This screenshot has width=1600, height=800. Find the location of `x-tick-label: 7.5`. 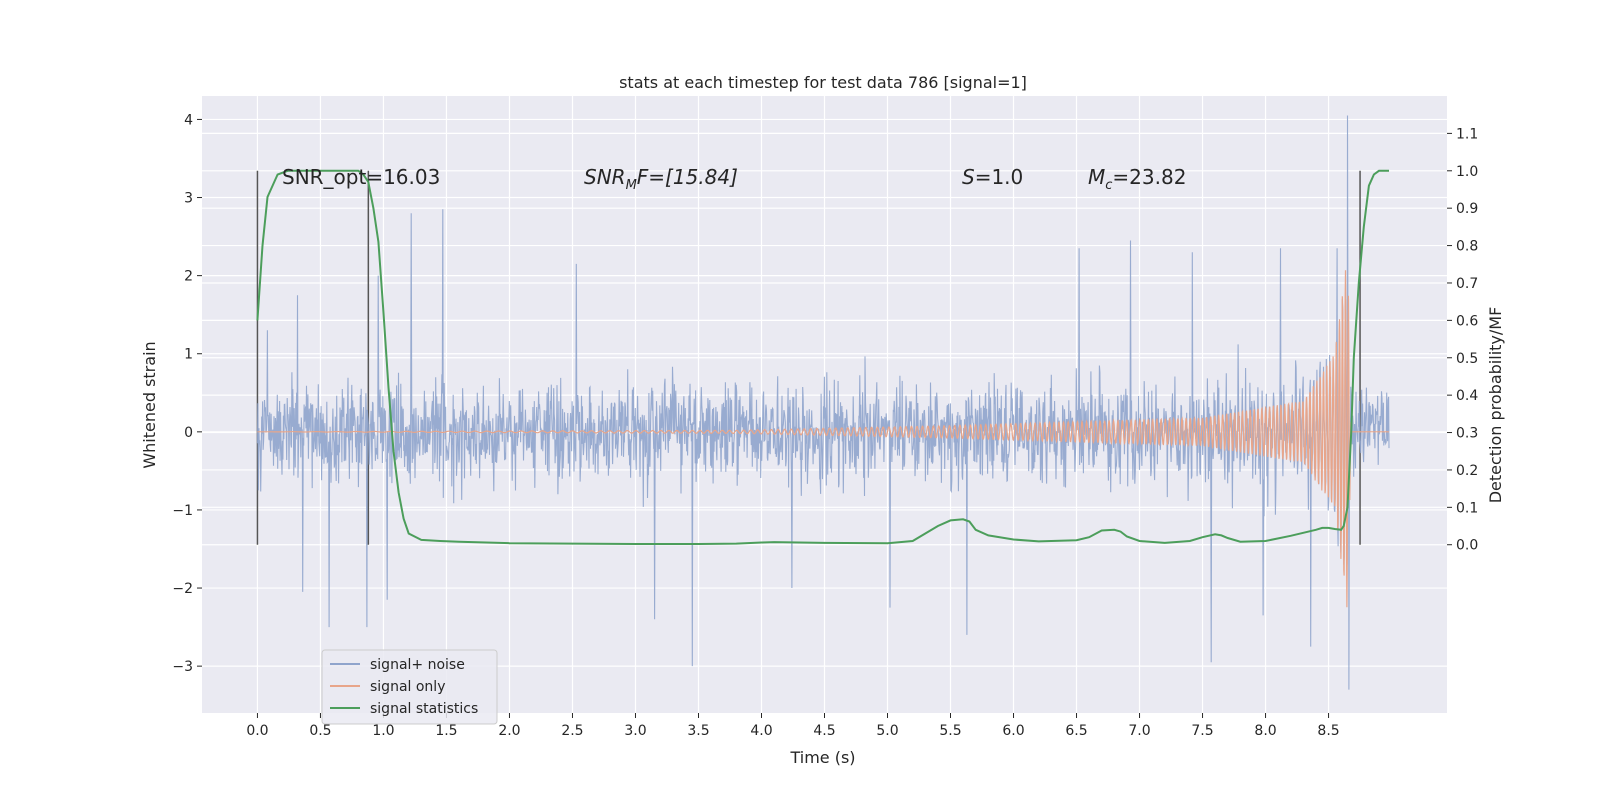

x-tick-label: 7.5 is located at coordinates (1202, 731).